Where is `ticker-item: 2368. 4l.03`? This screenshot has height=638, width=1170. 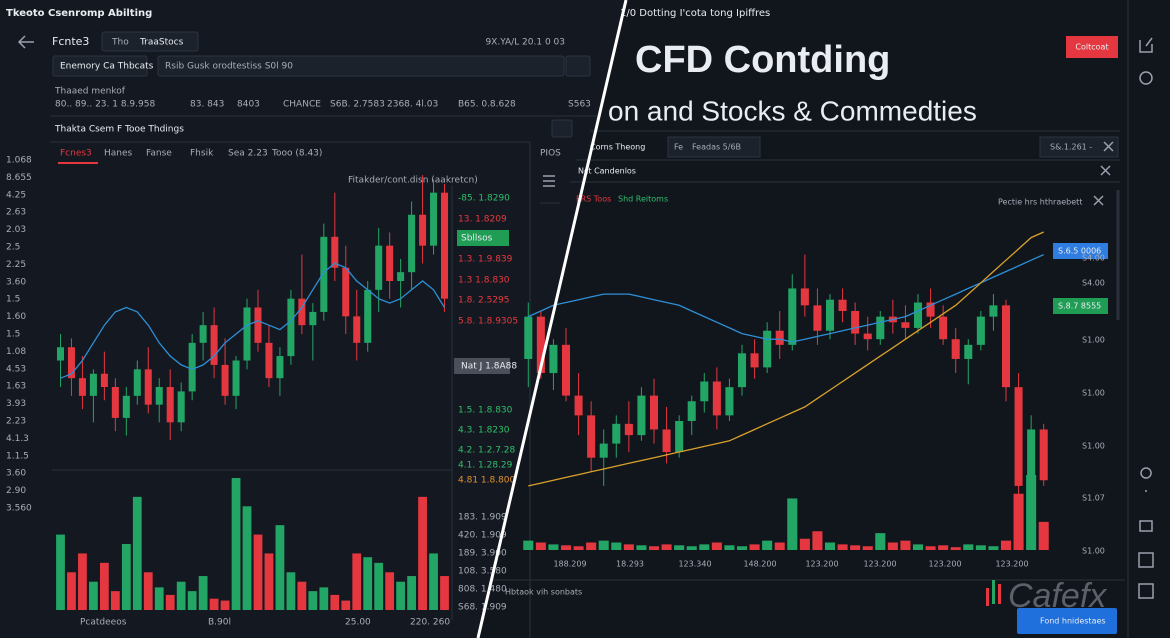 ticker-item: 2368. 4l.03 is located at coordinates (412, 105).